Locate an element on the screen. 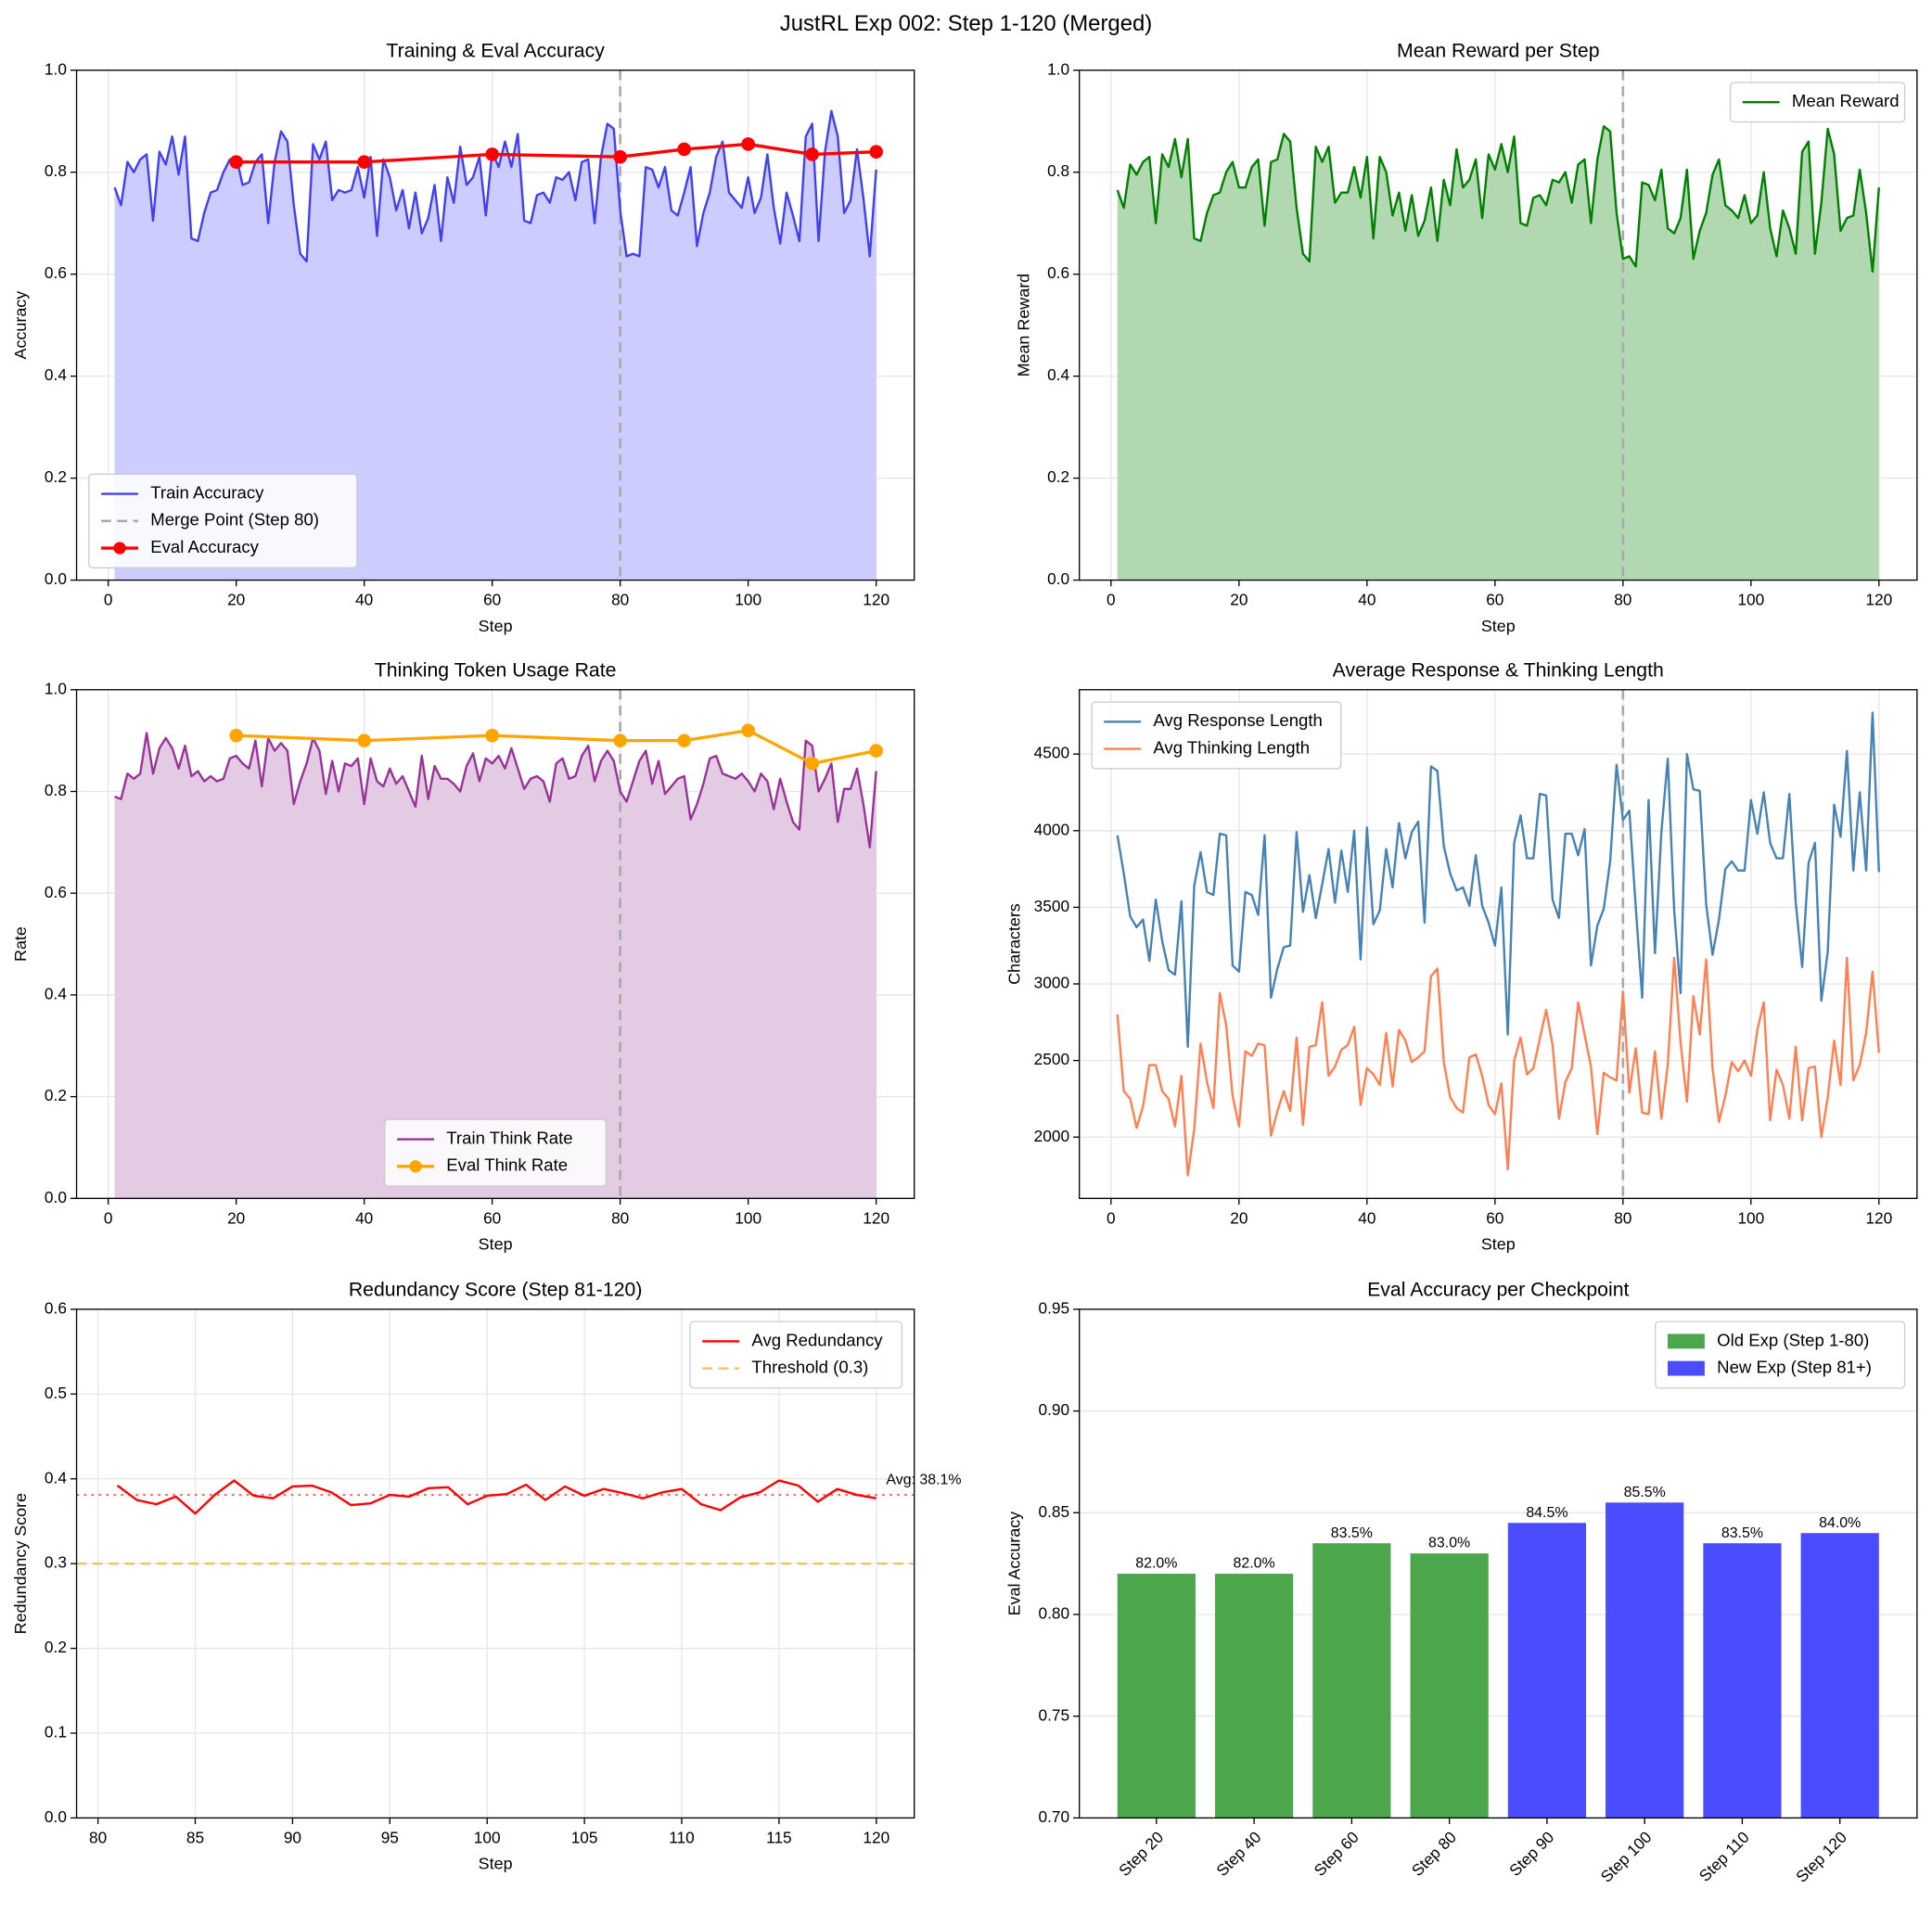 The image size is (1932, 1914). x-tick-label: 115 is located at coordinates (779, 1838).